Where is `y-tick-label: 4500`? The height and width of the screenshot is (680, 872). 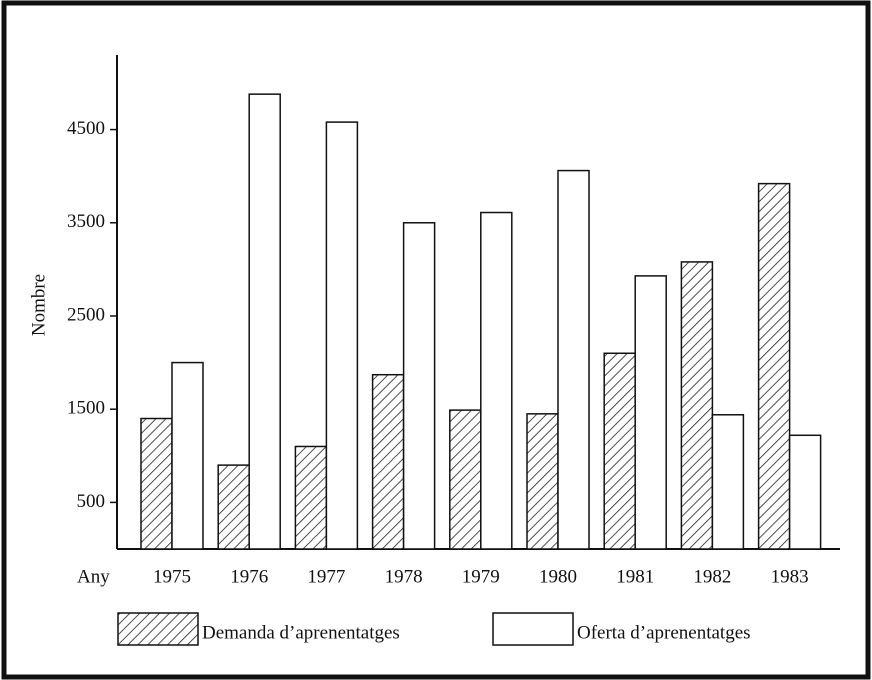
y-tick-label: 4500 is located at coordinates (86, 128).